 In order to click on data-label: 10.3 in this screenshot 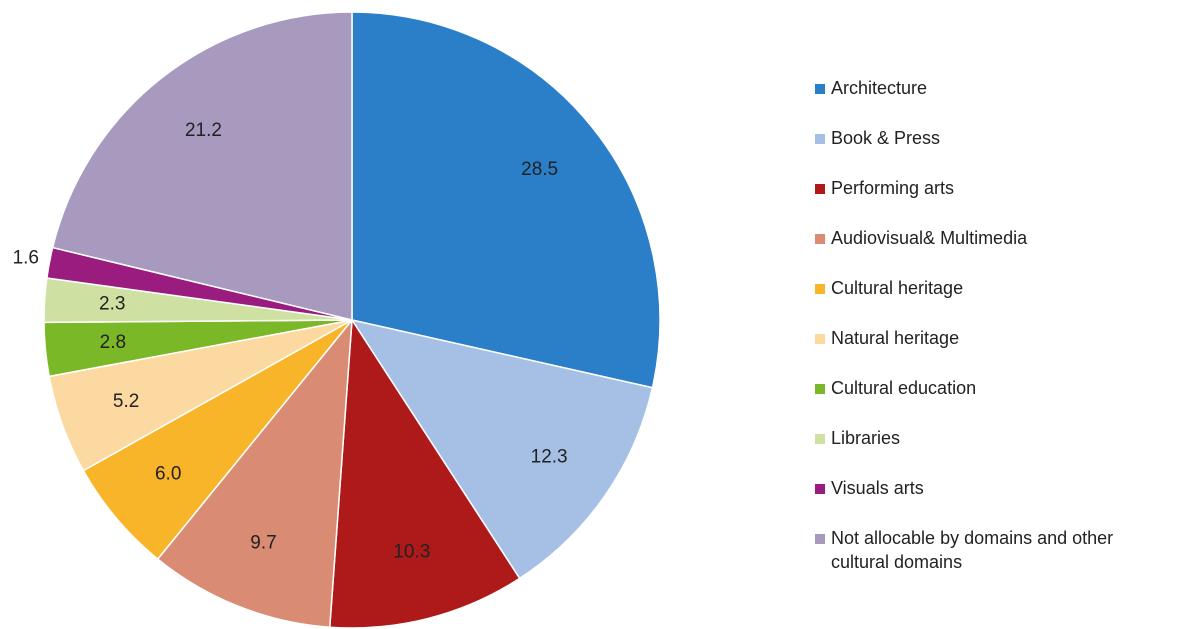, I will do `click(411, 552)`.